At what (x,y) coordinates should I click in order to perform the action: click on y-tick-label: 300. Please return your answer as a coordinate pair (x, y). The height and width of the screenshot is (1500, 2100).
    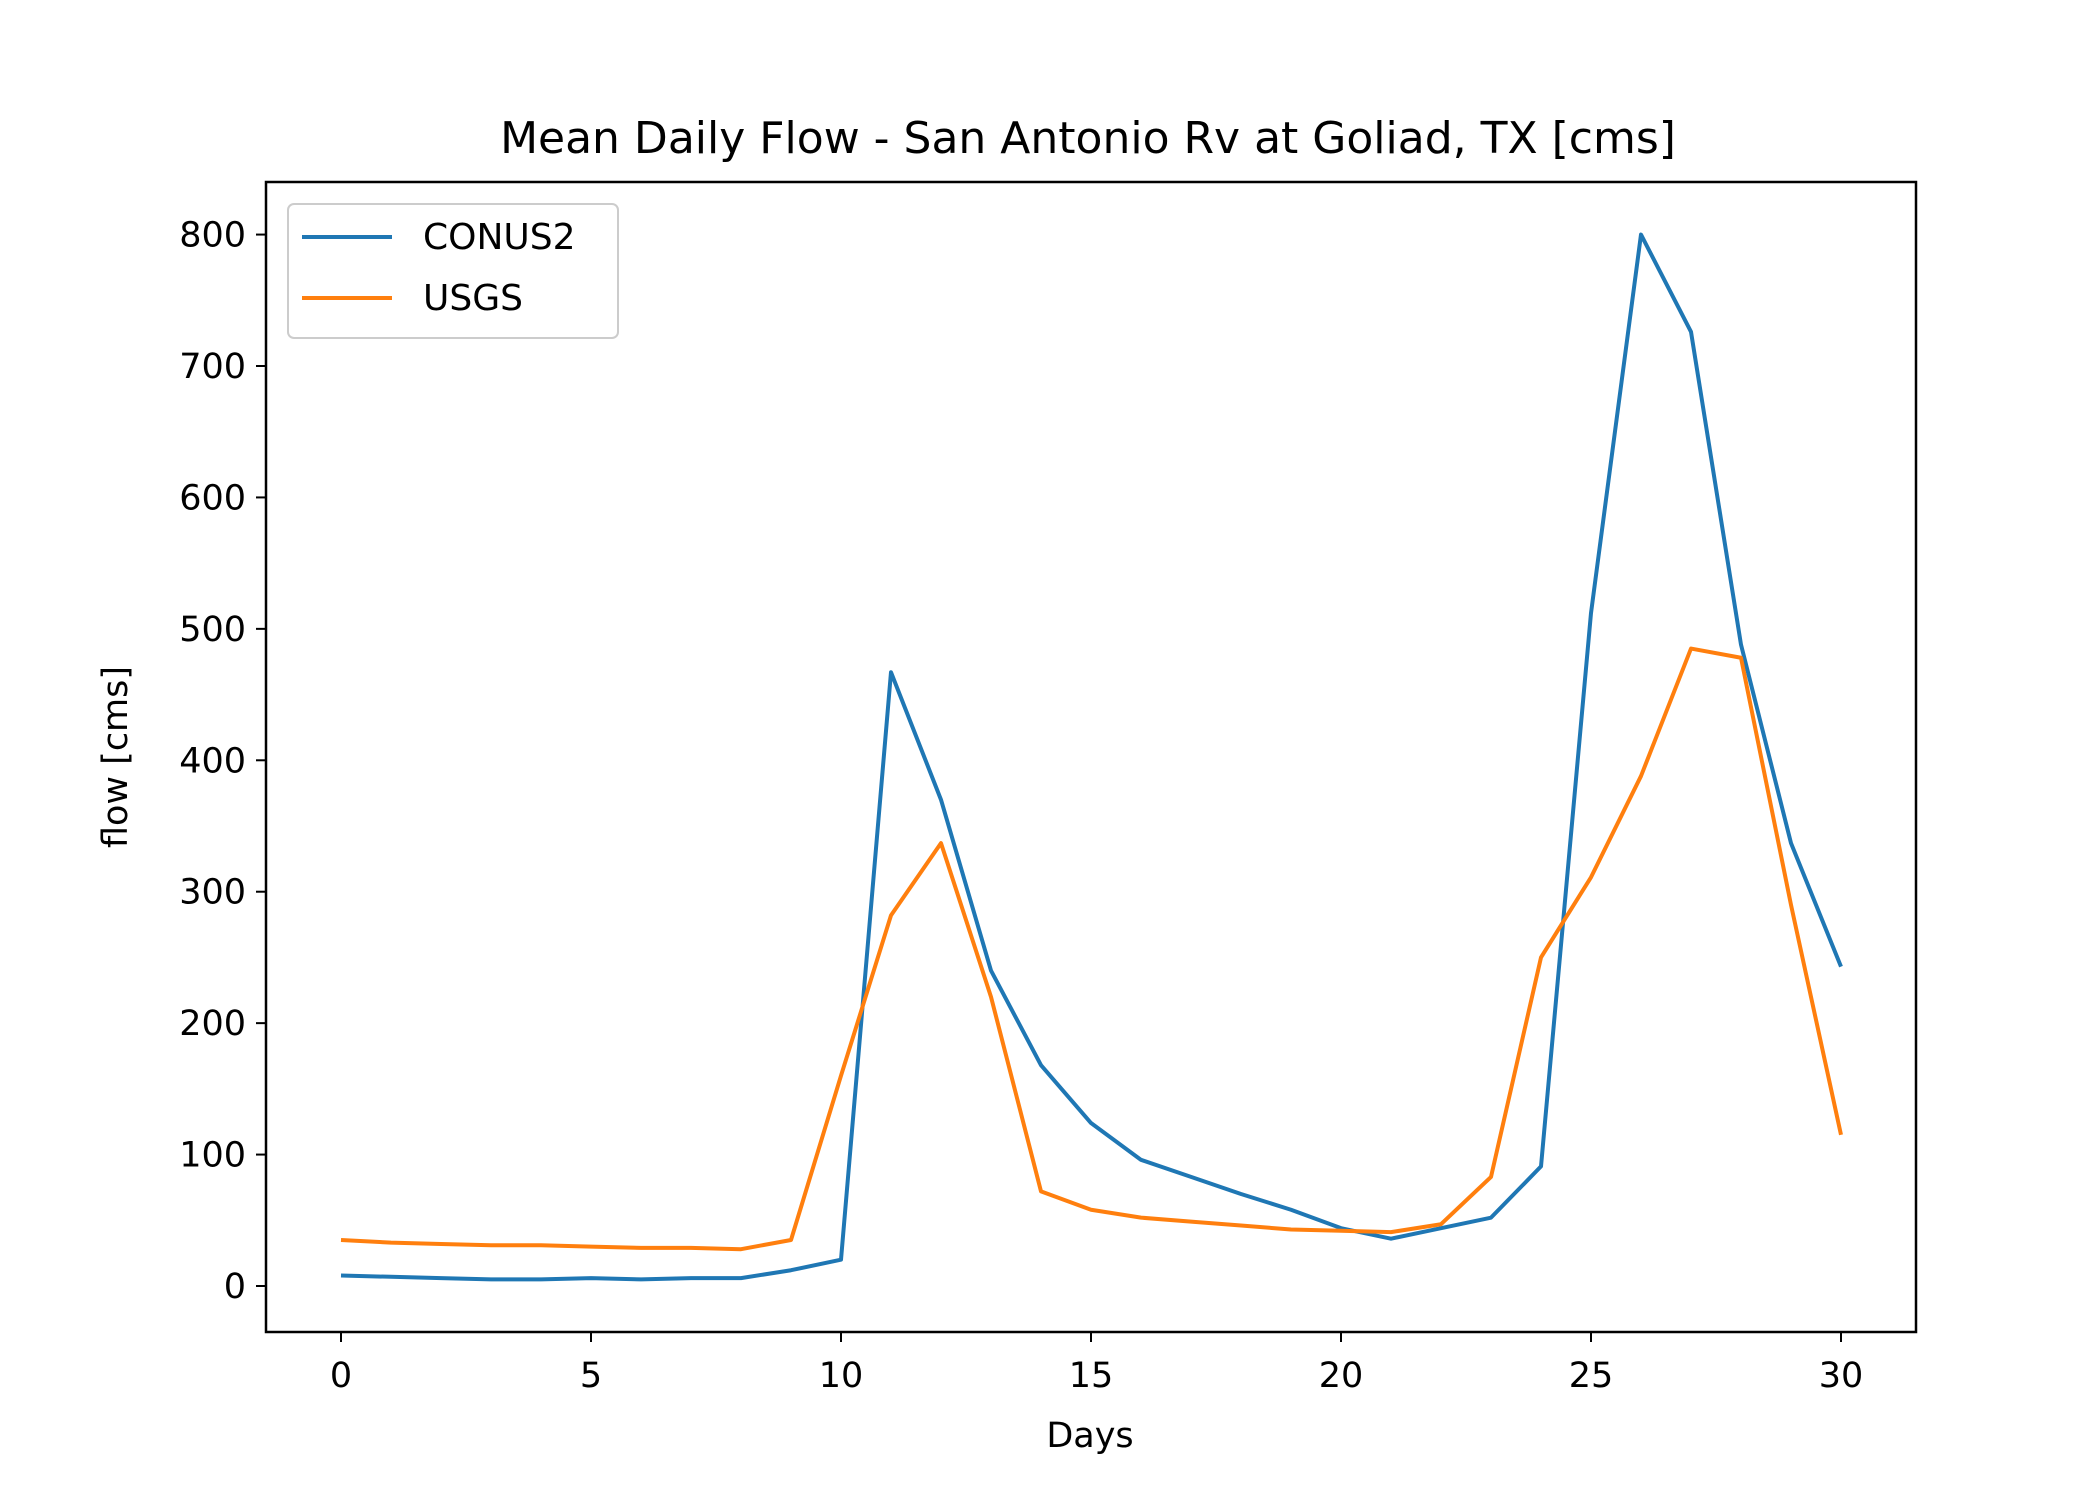
    Looking at the image, I should click on (212, 893).